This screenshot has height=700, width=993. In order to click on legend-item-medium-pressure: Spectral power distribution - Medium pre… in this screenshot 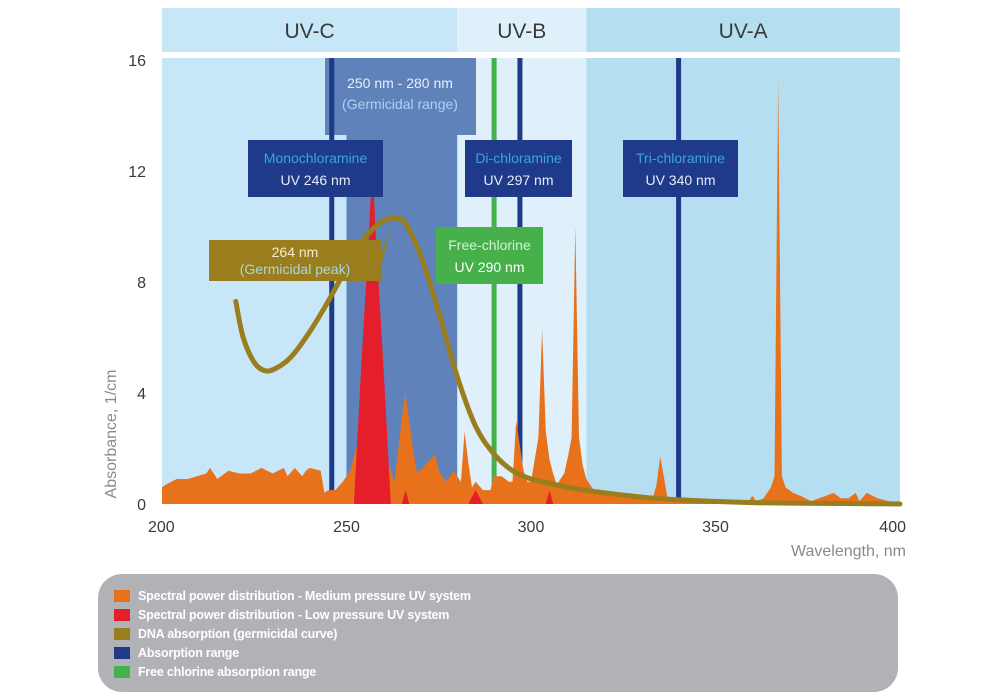, I will do `click(292, 596)`.